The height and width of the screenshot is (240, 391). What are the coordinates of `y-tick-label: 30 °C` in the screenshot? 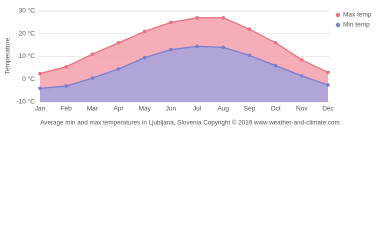 It's located at (27, 11).